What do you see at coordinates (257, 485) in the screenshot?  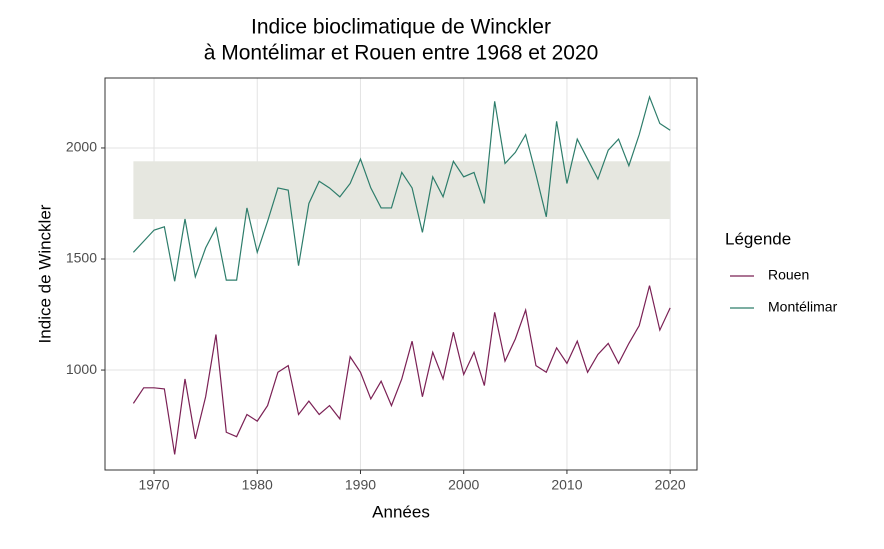 I see `x-tick-label: 1980` at bounding box center [257, 485].